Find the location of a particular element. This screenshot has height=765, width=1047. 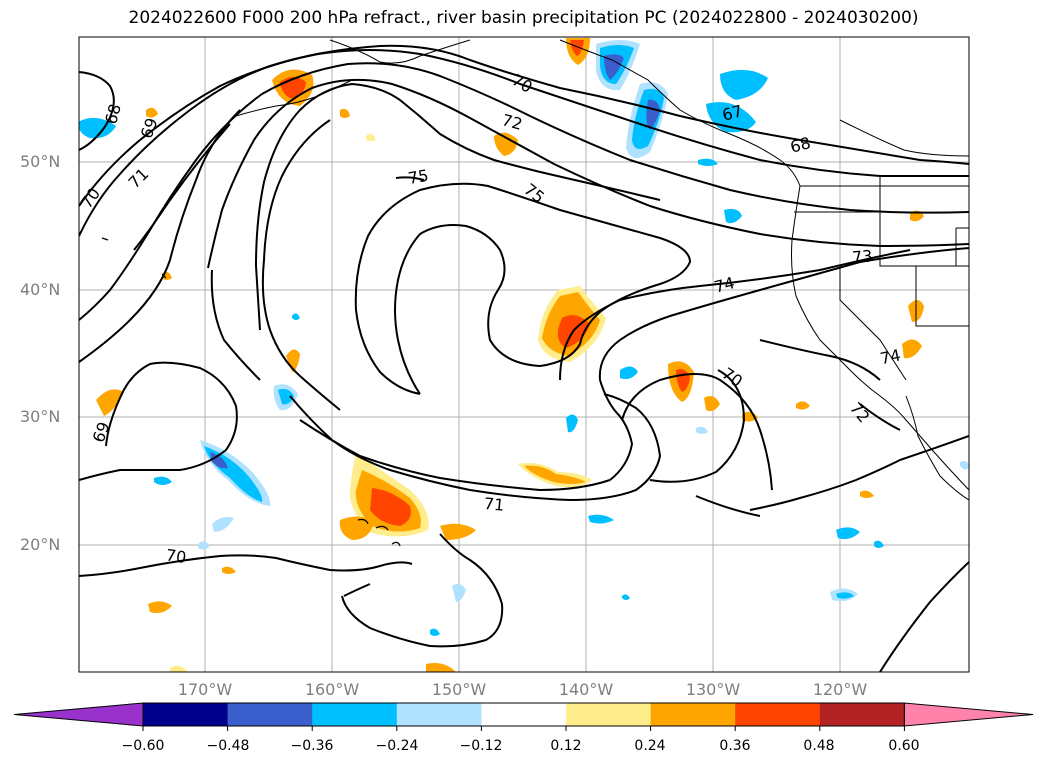

colorbar-extend-high is located at coordinates (968, 714).